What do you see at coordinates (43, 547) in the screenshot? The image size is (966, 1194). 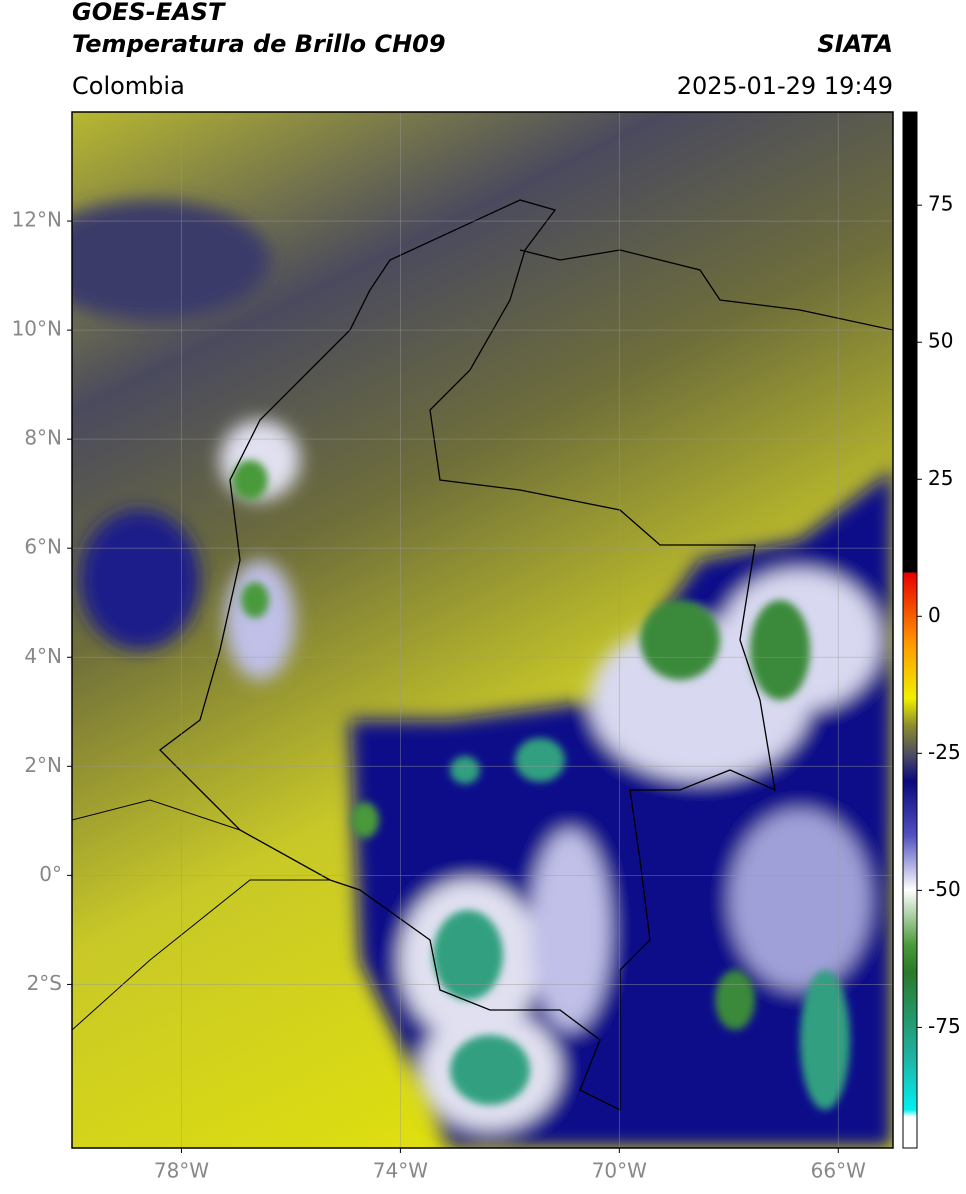 I see `y-tick-label: 6°N` at bounding box center [43, 547].